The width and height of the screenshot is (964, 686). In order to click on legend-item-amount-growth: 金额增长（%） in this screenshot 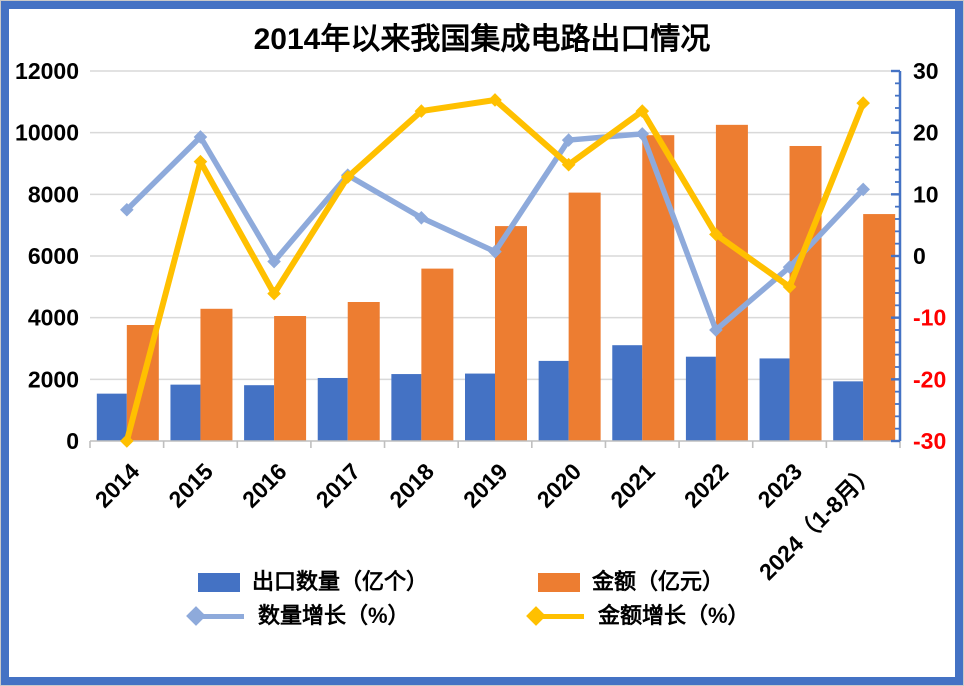, I will do `click(642, 616)`.